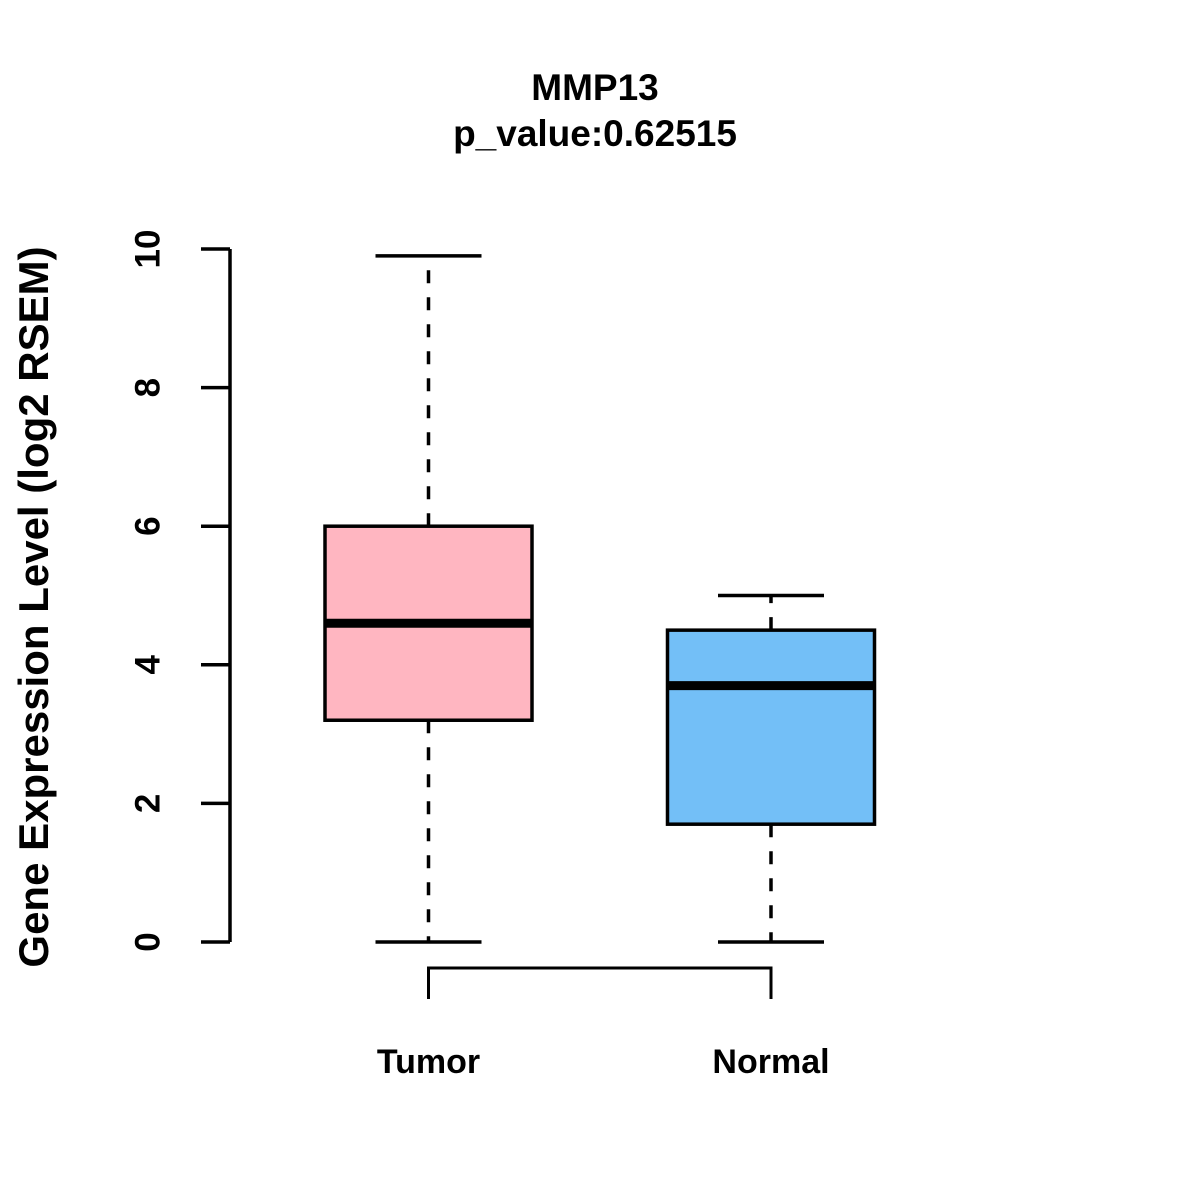 The image size is (1200, 1200). Describe the element at coordinates (595, 87) in the screenshot. I see `chart-title: MMP13` at that location.